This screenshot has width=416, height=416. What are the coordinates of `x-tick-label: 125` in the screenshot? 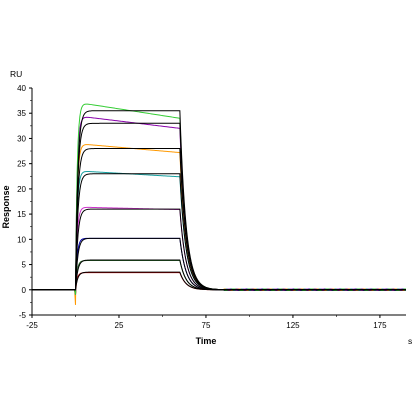 It's located at (293, 325).